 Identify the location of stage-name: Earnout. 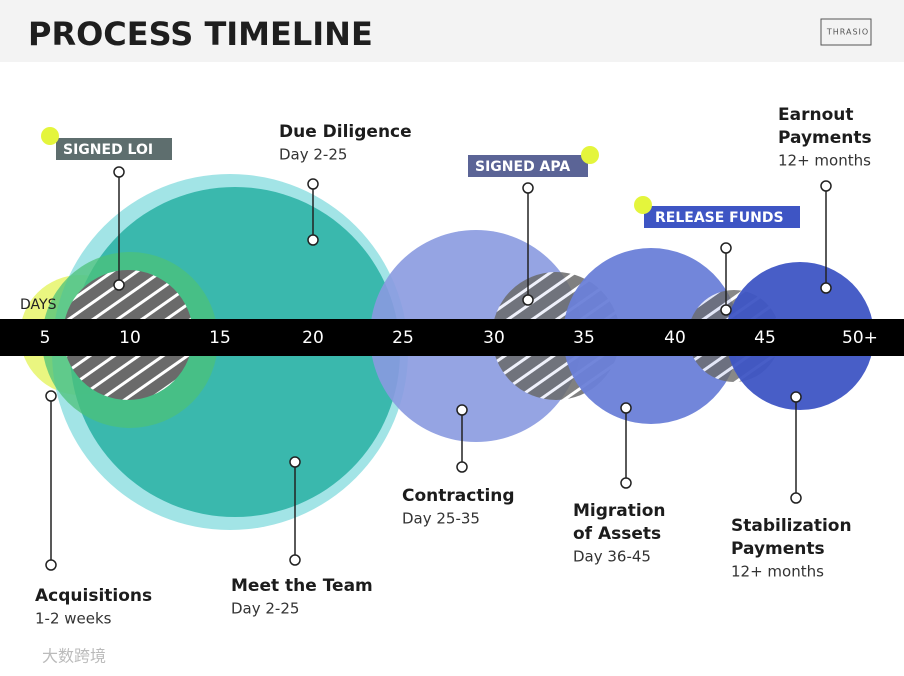
(815, 115).